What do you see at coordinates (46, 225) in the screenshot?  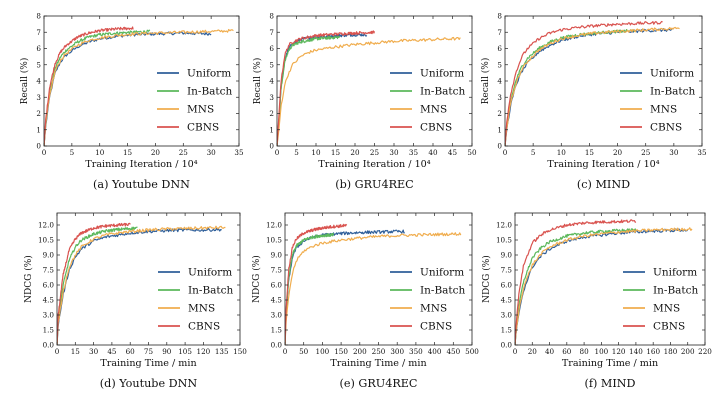 I see `y-tick-label: 12.0` at bounding box center [46, 225].